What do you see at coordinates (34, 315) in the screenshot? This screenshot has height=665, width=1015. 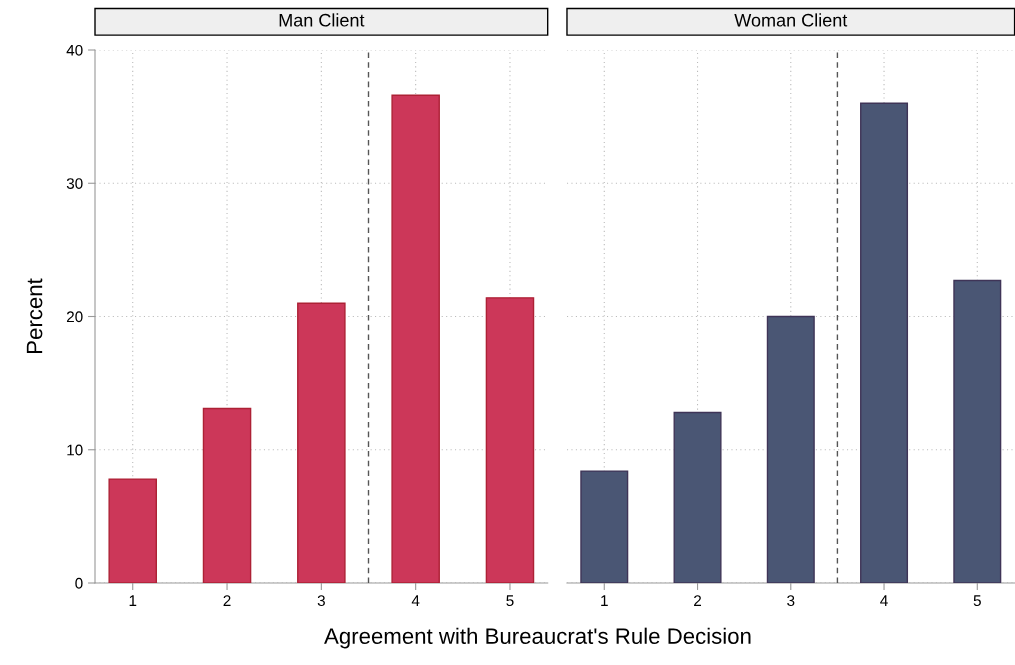 I see `y-axis-title: Percent` at bounding box center [34, 315].